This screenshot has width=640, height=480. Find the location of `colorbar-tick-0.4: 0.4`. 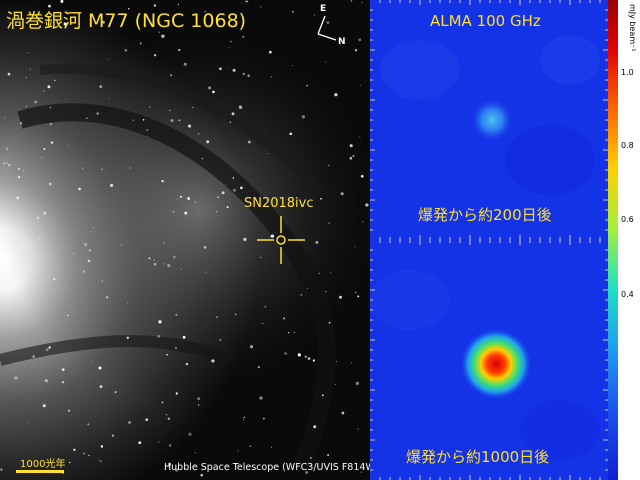

colorbar-tick-0.4: 0.4 is located at coordinates (627, 294).